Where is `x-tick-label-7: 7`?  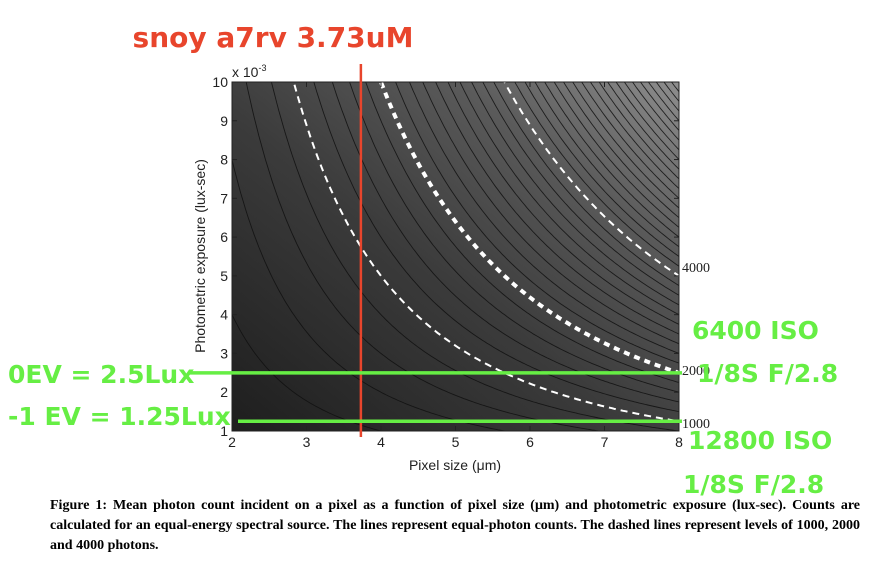 x-tick-label-7: 7 is located at coordinates (605, 442).